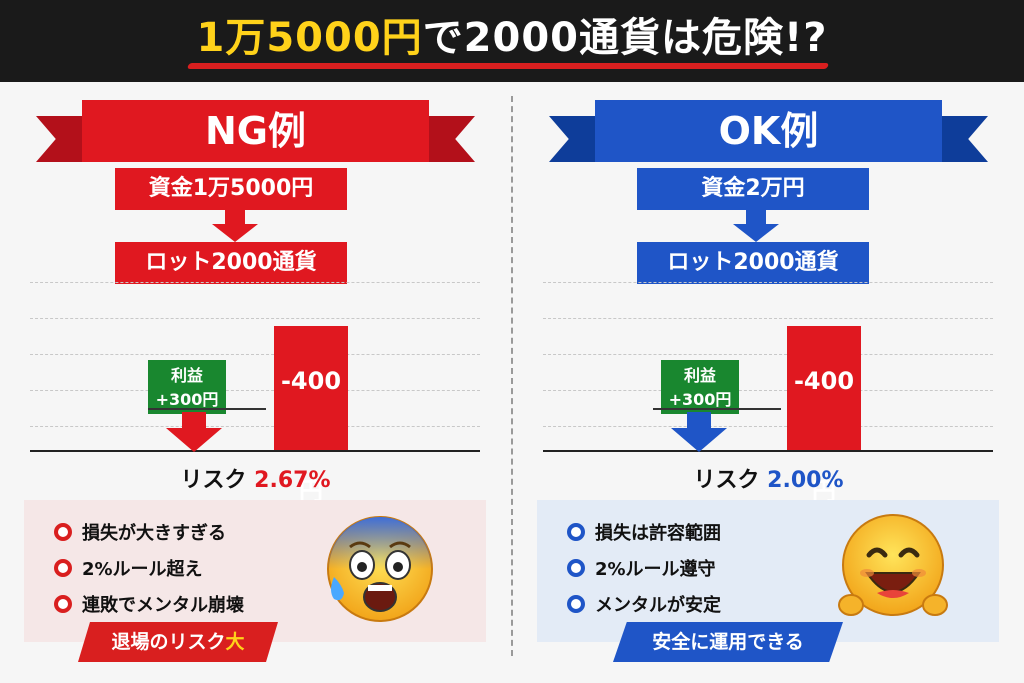 Image resolution: width=1024 pixels, height=683 pixels. I want to click on title-rest: で2000通貨は危険!?, so click(625, 38).